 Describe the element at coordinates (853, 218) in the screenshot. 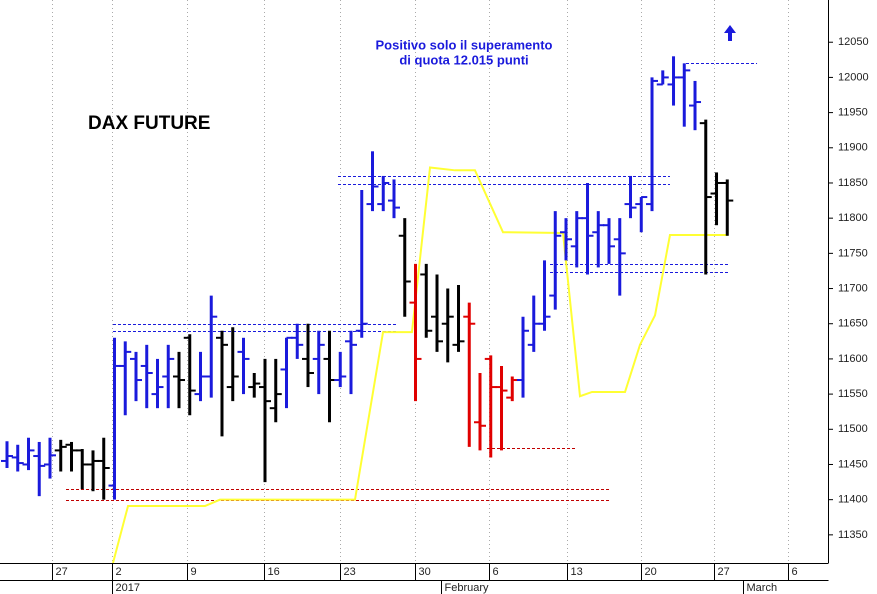

I see `y-tick-label: 11800` at that location.